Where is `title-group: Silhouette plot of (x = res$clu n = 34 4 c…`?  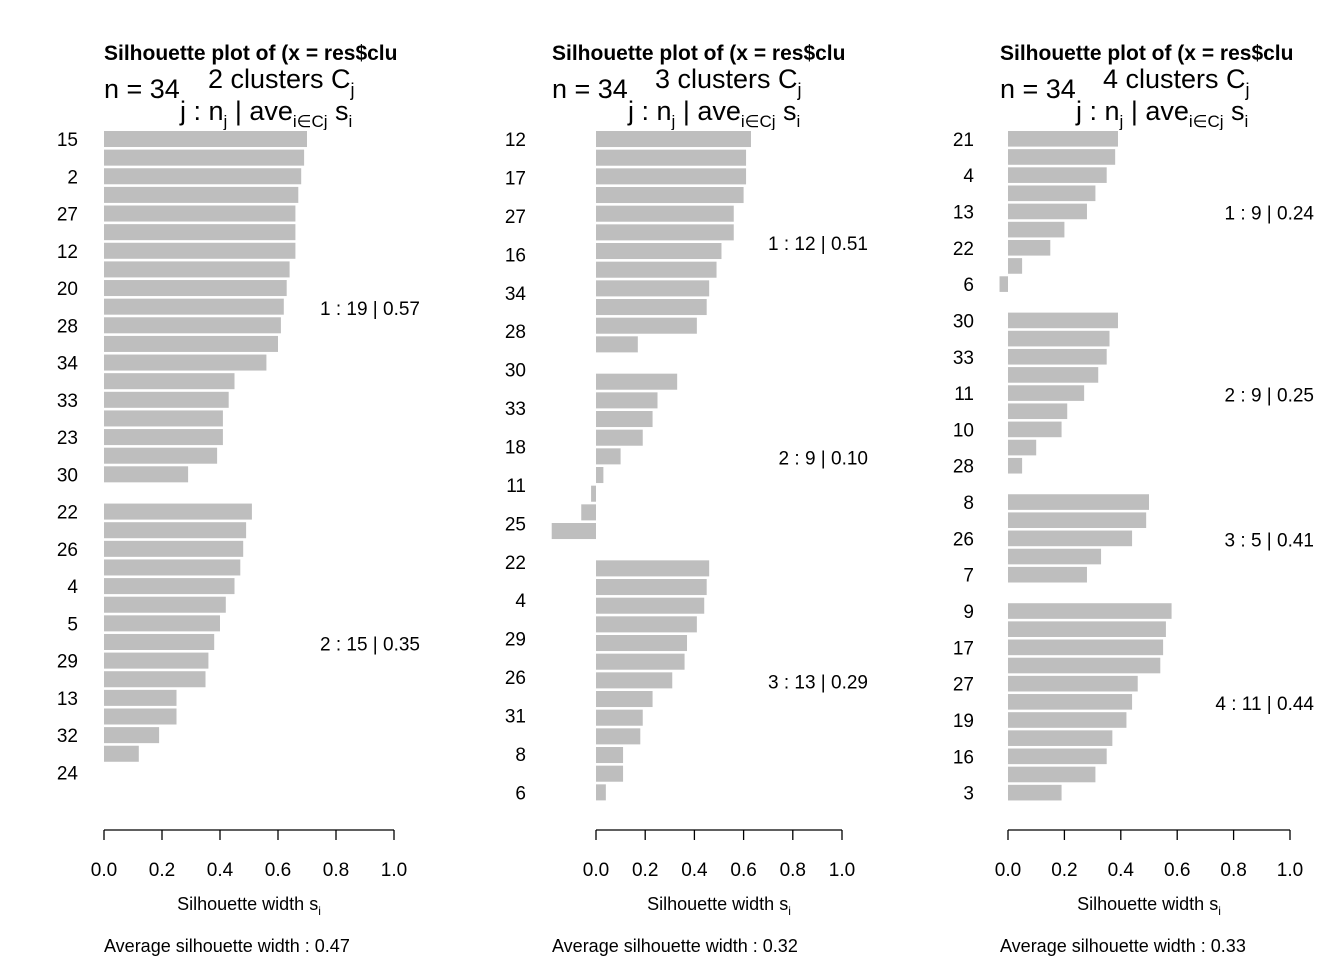 title-group: Silhouette plot of (x = res$clu n = 34 4 c… is located at coordinates (1146, 86).